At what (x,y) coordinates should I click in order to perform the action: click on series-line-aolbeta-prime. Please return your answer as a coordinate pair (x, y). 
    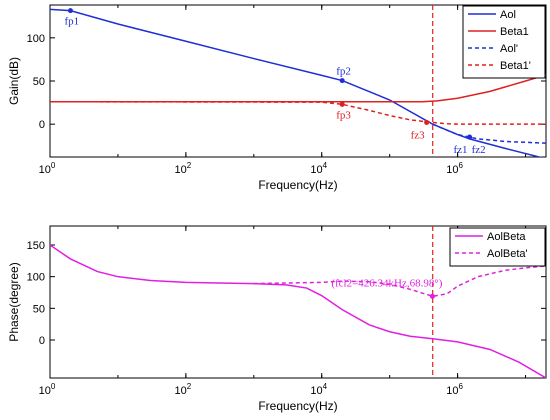
    Looking at the image, I should click on (399, 281).